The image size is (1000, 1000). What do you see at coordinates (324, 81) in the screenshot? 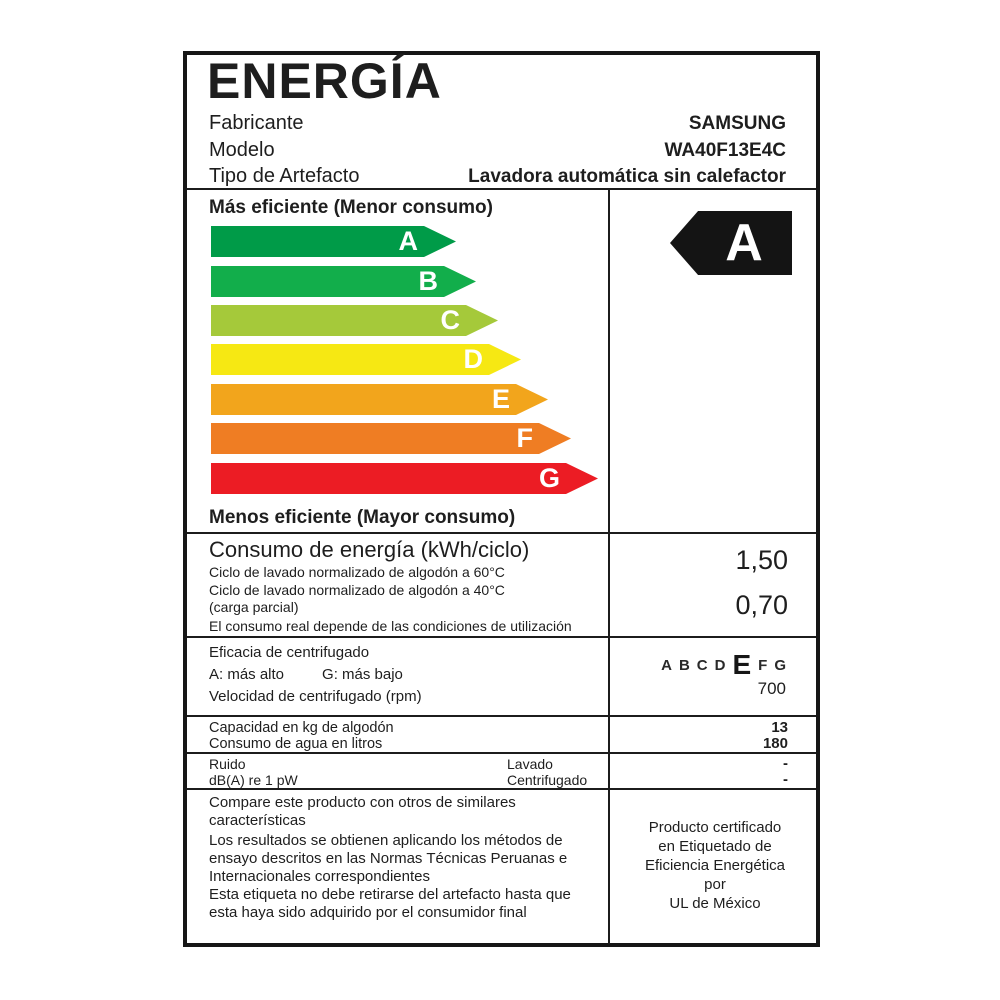
I see `label-title: ENERGÍA` at bounding box center [324, 81].